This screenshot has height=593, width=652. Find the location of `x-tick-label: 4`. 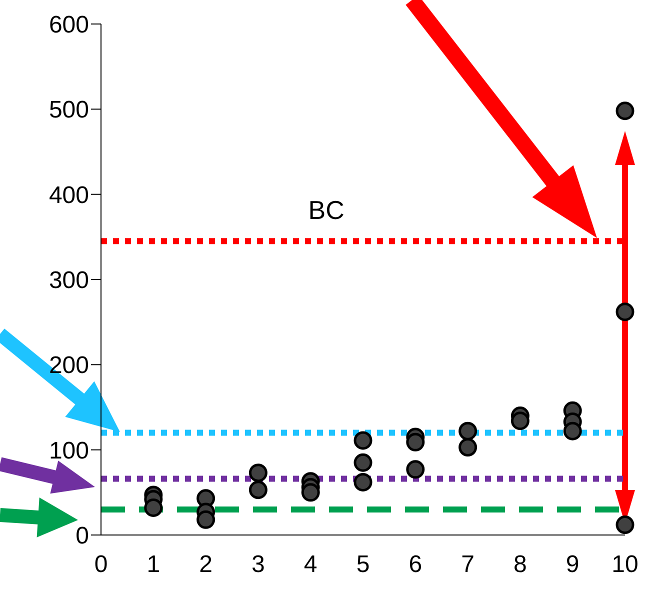

x-tick-label: 4 is located at coordinates (311, 564).